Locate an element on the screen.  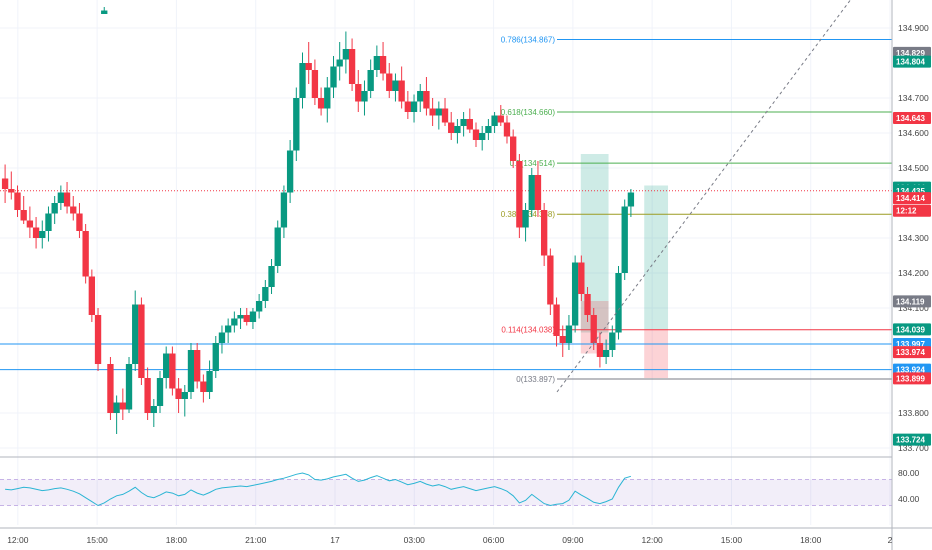
time-tick-label: 12:00 is located at coordinates (18, 540).